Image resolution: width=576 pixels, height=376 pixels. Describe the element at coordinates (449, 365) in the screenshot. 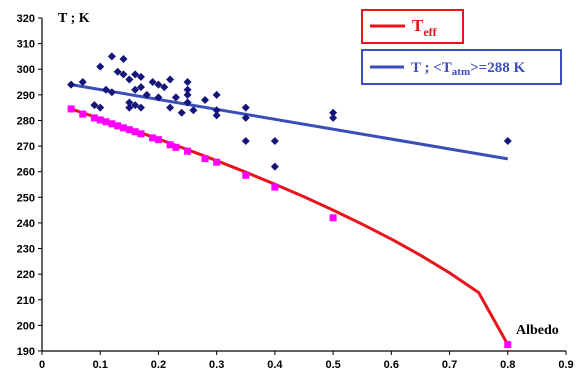

I see `x-tick-label: 0.7` at that location.